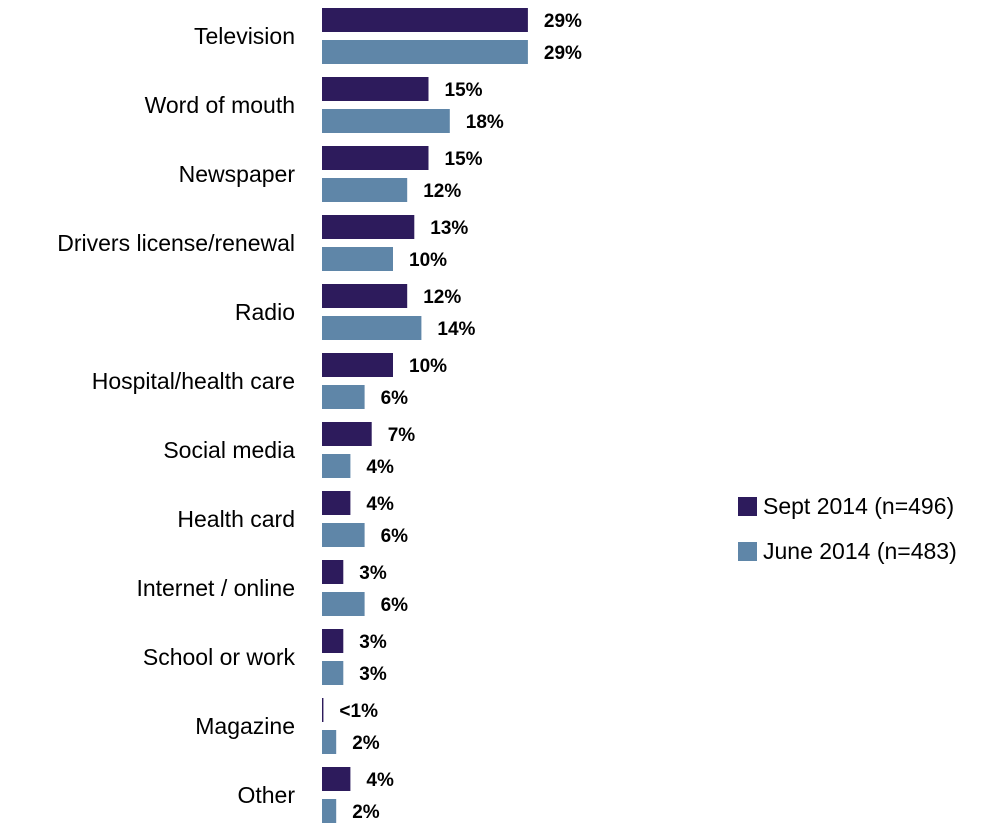 The width and height of the screenshot is (1007, 829). Describe the element at coordinates (237, 174) in the screenshot. I see `category-label: Newspaper` at that location.